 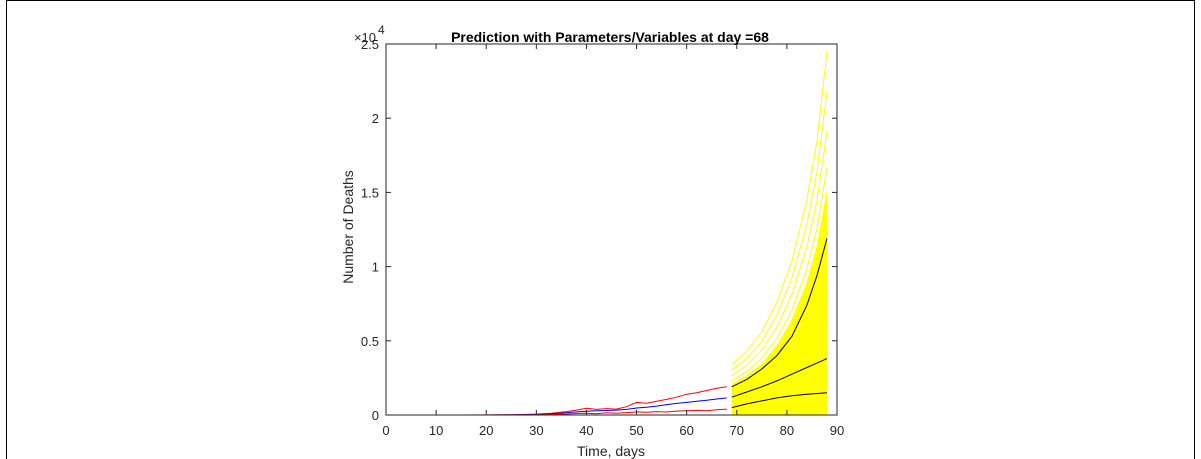 What do you see at coordinates (636, 430) in the screenshot?
I see `x-tick-label: 50` at bounding box center [636, 430].